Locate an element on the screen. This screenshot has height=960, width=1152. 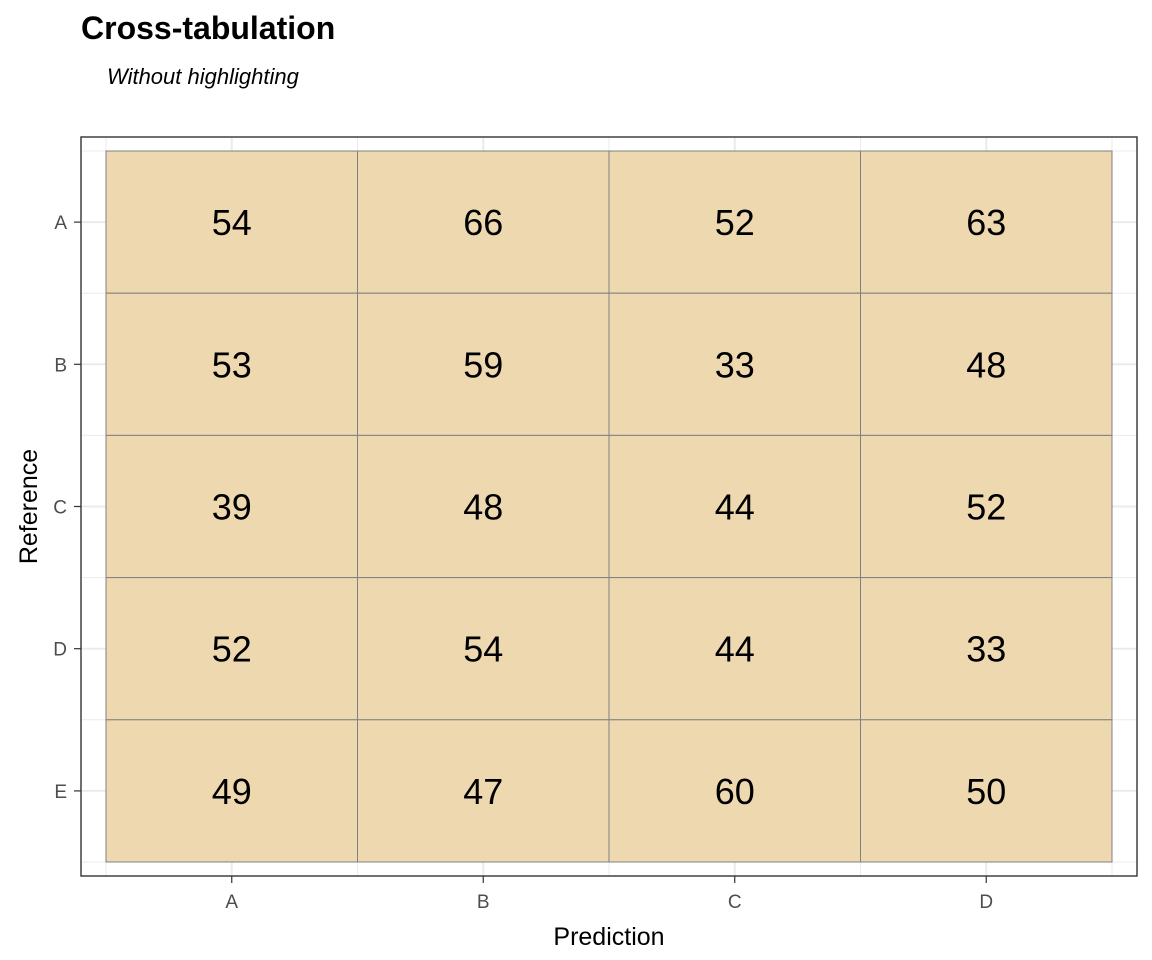
tile-C-D is located at coordinates (986, 506).